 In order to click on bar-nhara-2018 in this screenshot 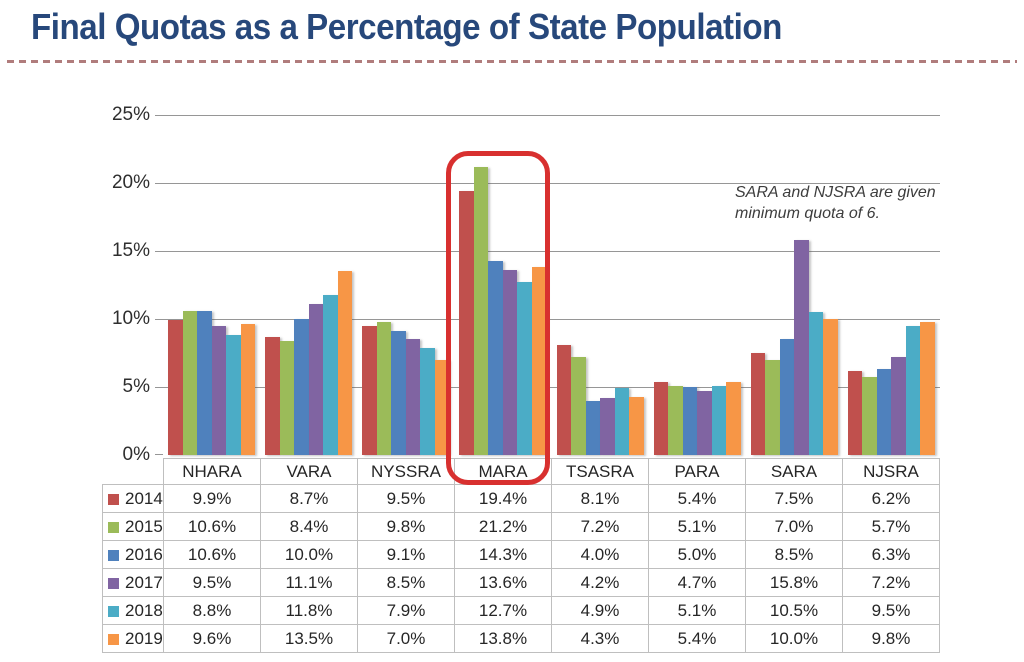, I will do `click(233, 395)`.